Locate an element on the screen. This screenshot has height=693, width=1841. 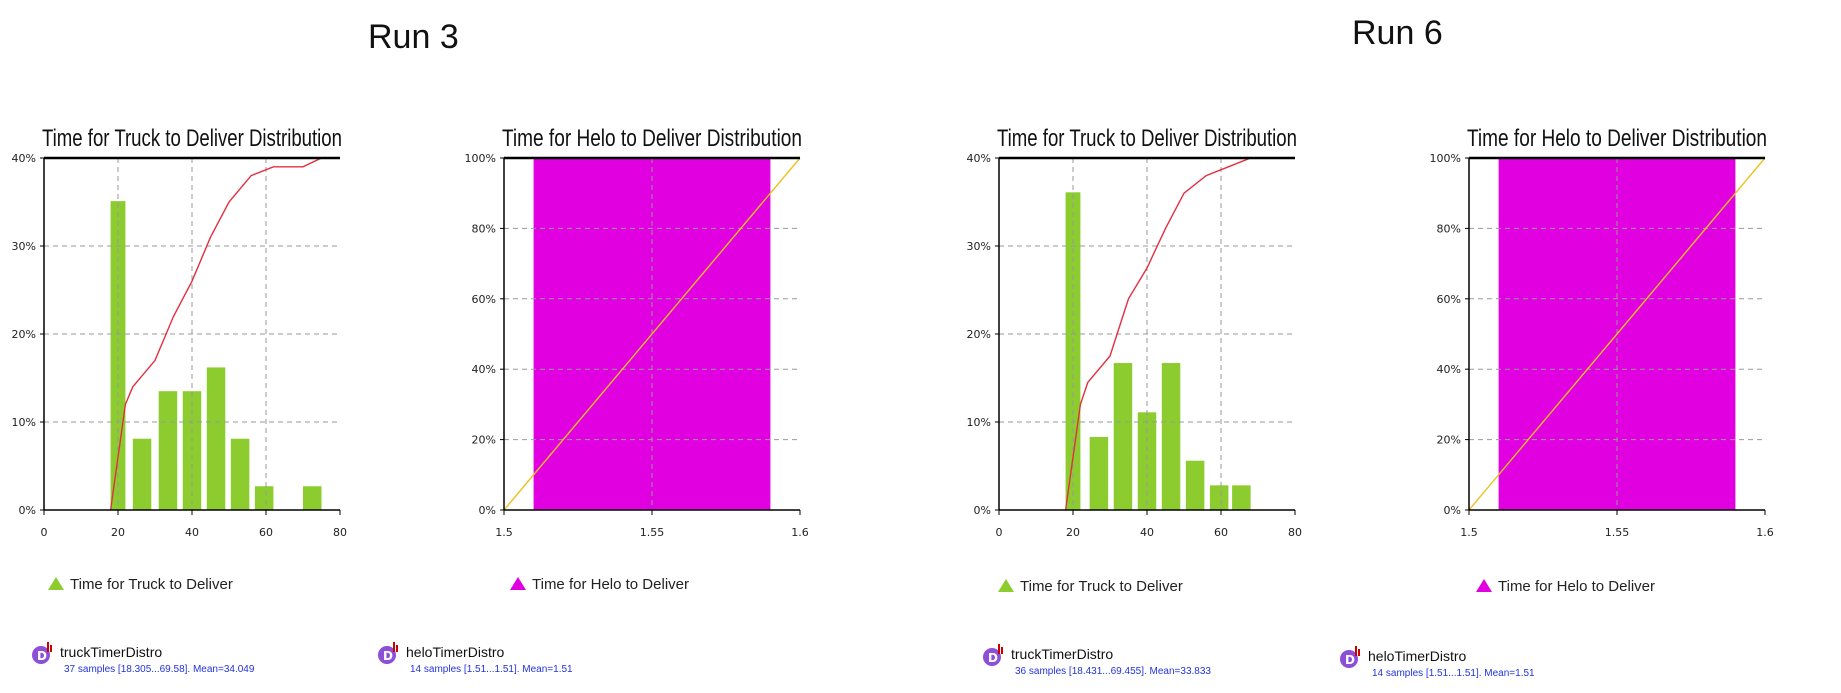
legend-helo-run-3: Time for Helo to Deliver is located at coordinates (599, 584).